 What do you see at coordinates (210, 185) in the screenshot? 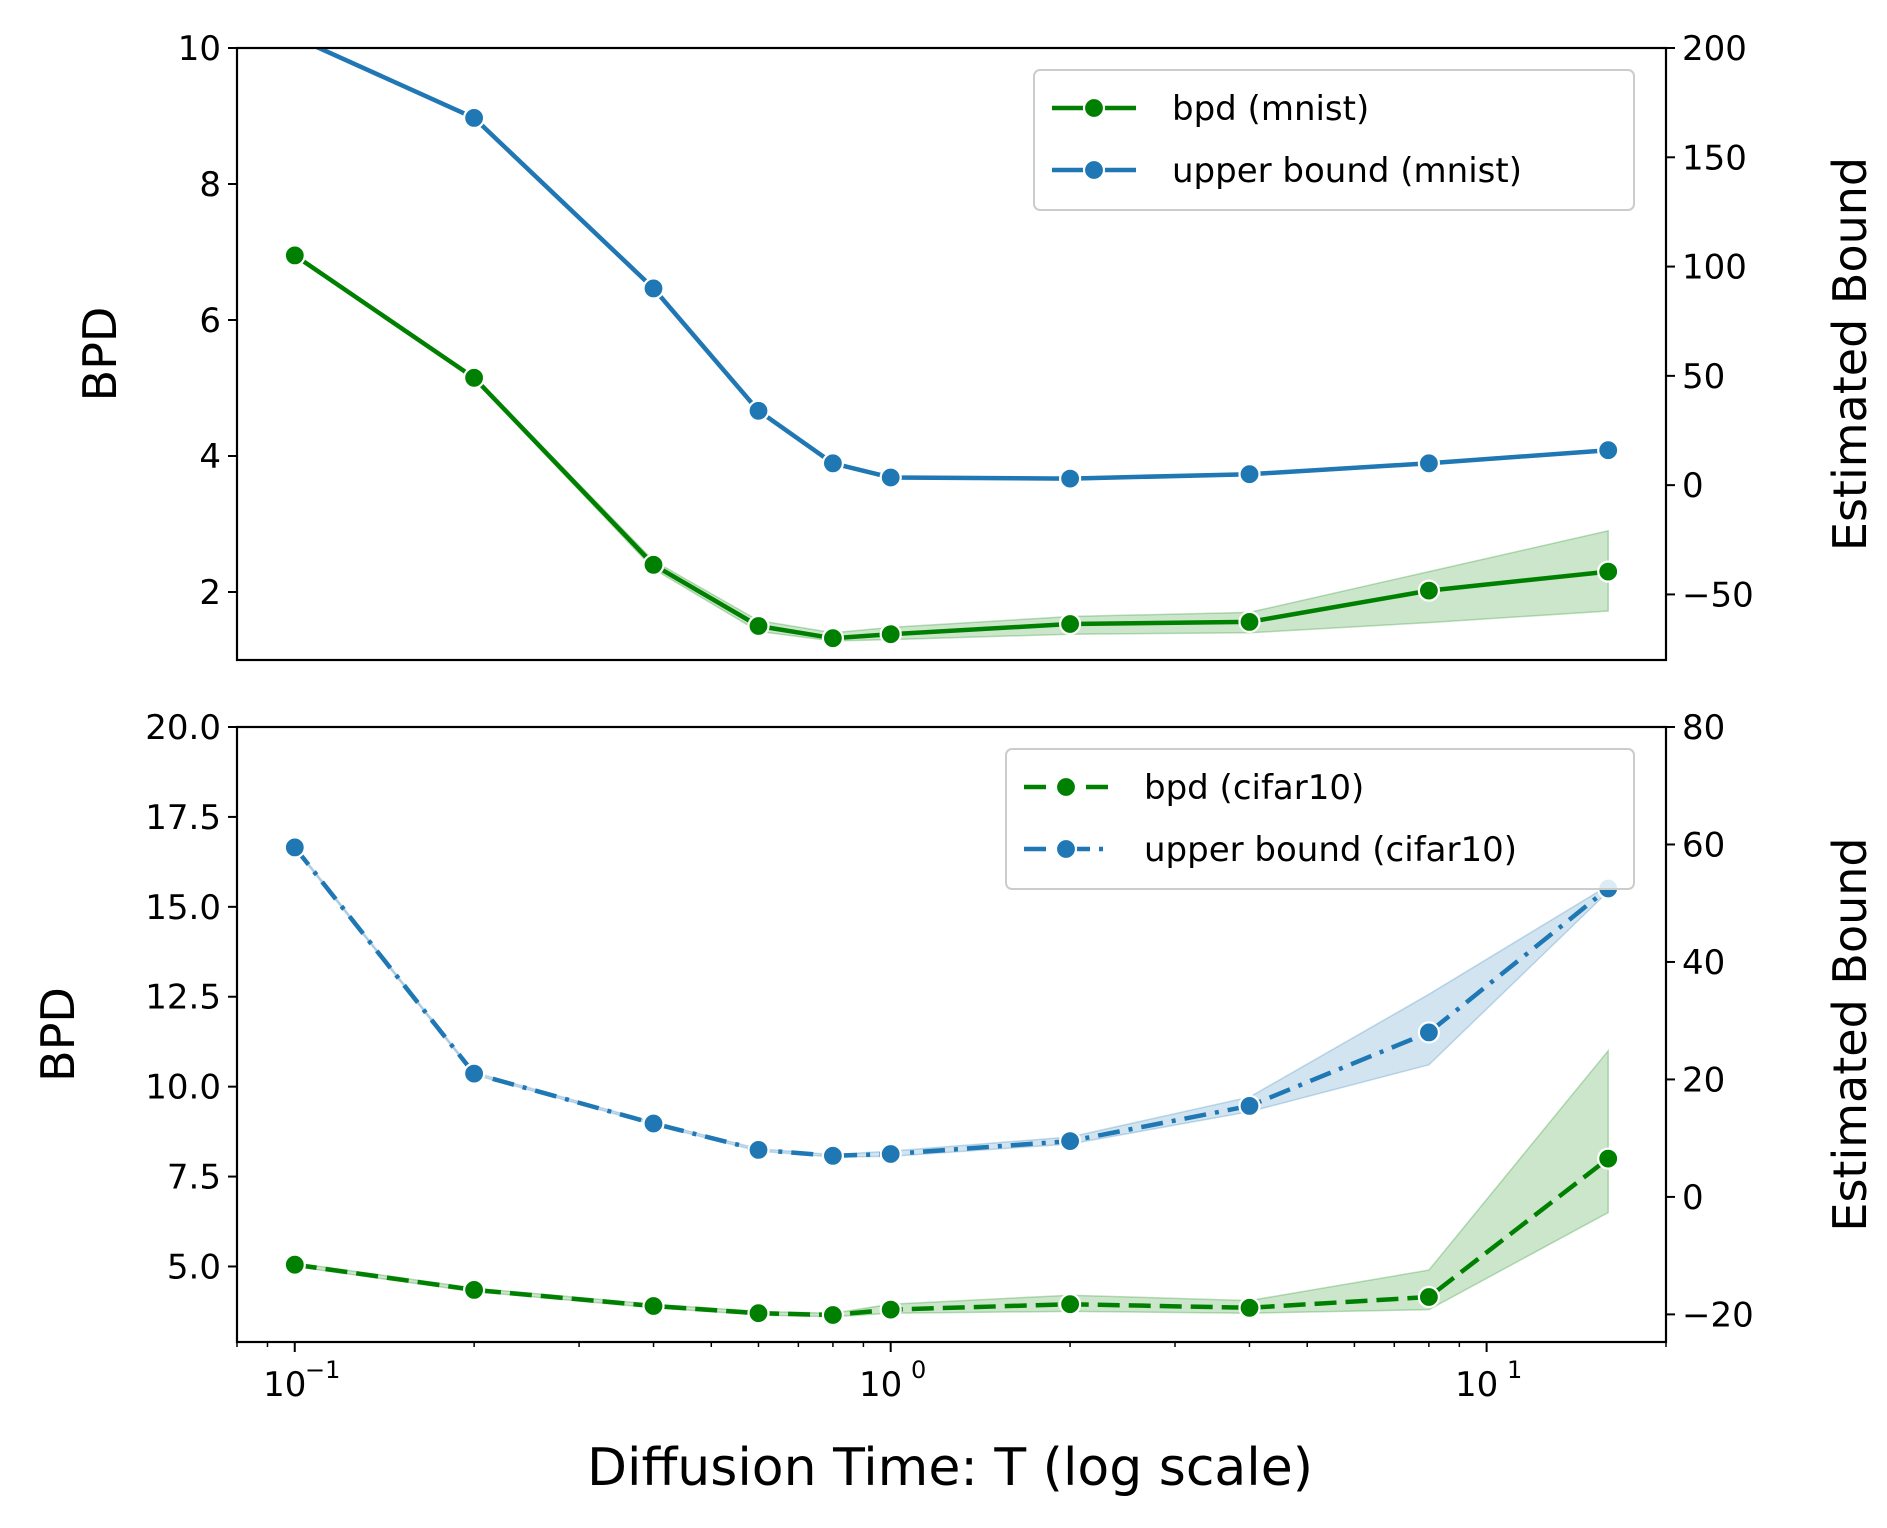
I see `left-y-tick-label: 8` at bounding box center [210, 185].